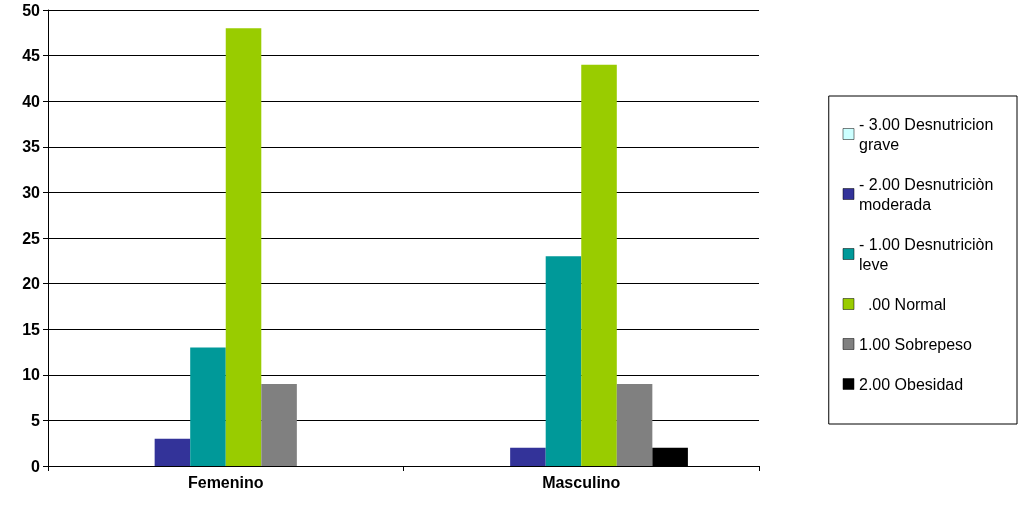 This screenshot has width=1019, height=508. What do you see at coordinates (581, 482) in the screenshot?
I see `x-tick-label: Masculino` at bounding box center [581, 482].